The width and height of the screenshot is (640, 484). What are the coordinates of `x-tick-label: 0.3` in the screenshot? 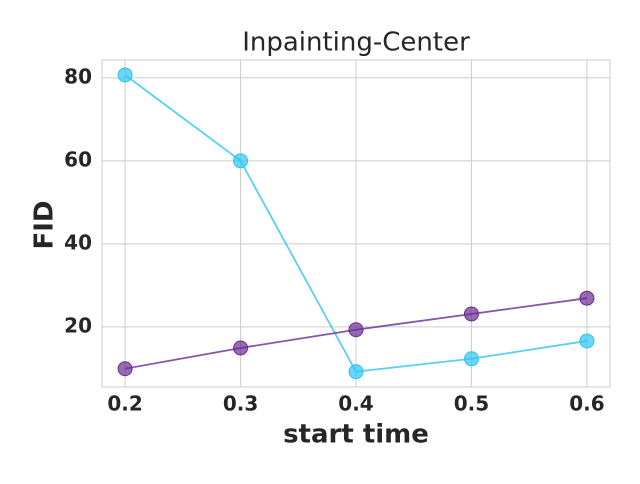 It's located at (240, 404).